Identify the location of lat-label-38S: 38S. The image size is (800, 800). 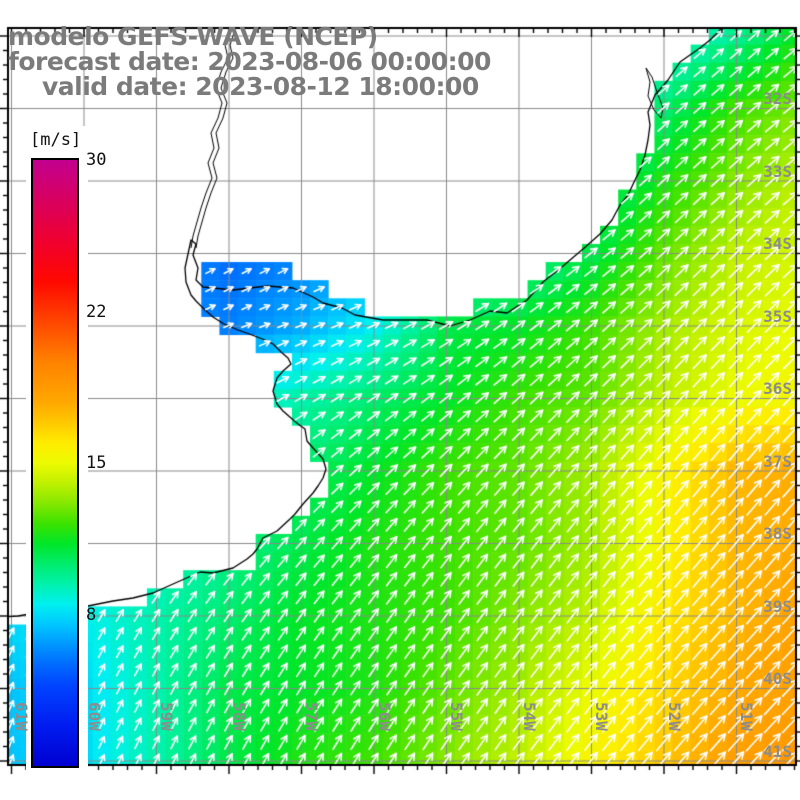
(777, 533).